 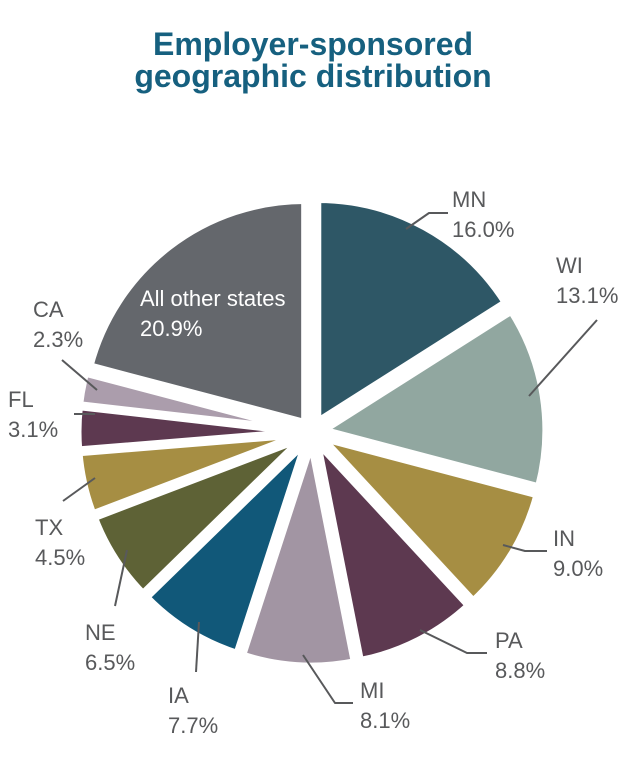 What do you see at coordinates (79, 489) in the screenshot?
I see `leader-line-tx` at bounding box center [79, 489].